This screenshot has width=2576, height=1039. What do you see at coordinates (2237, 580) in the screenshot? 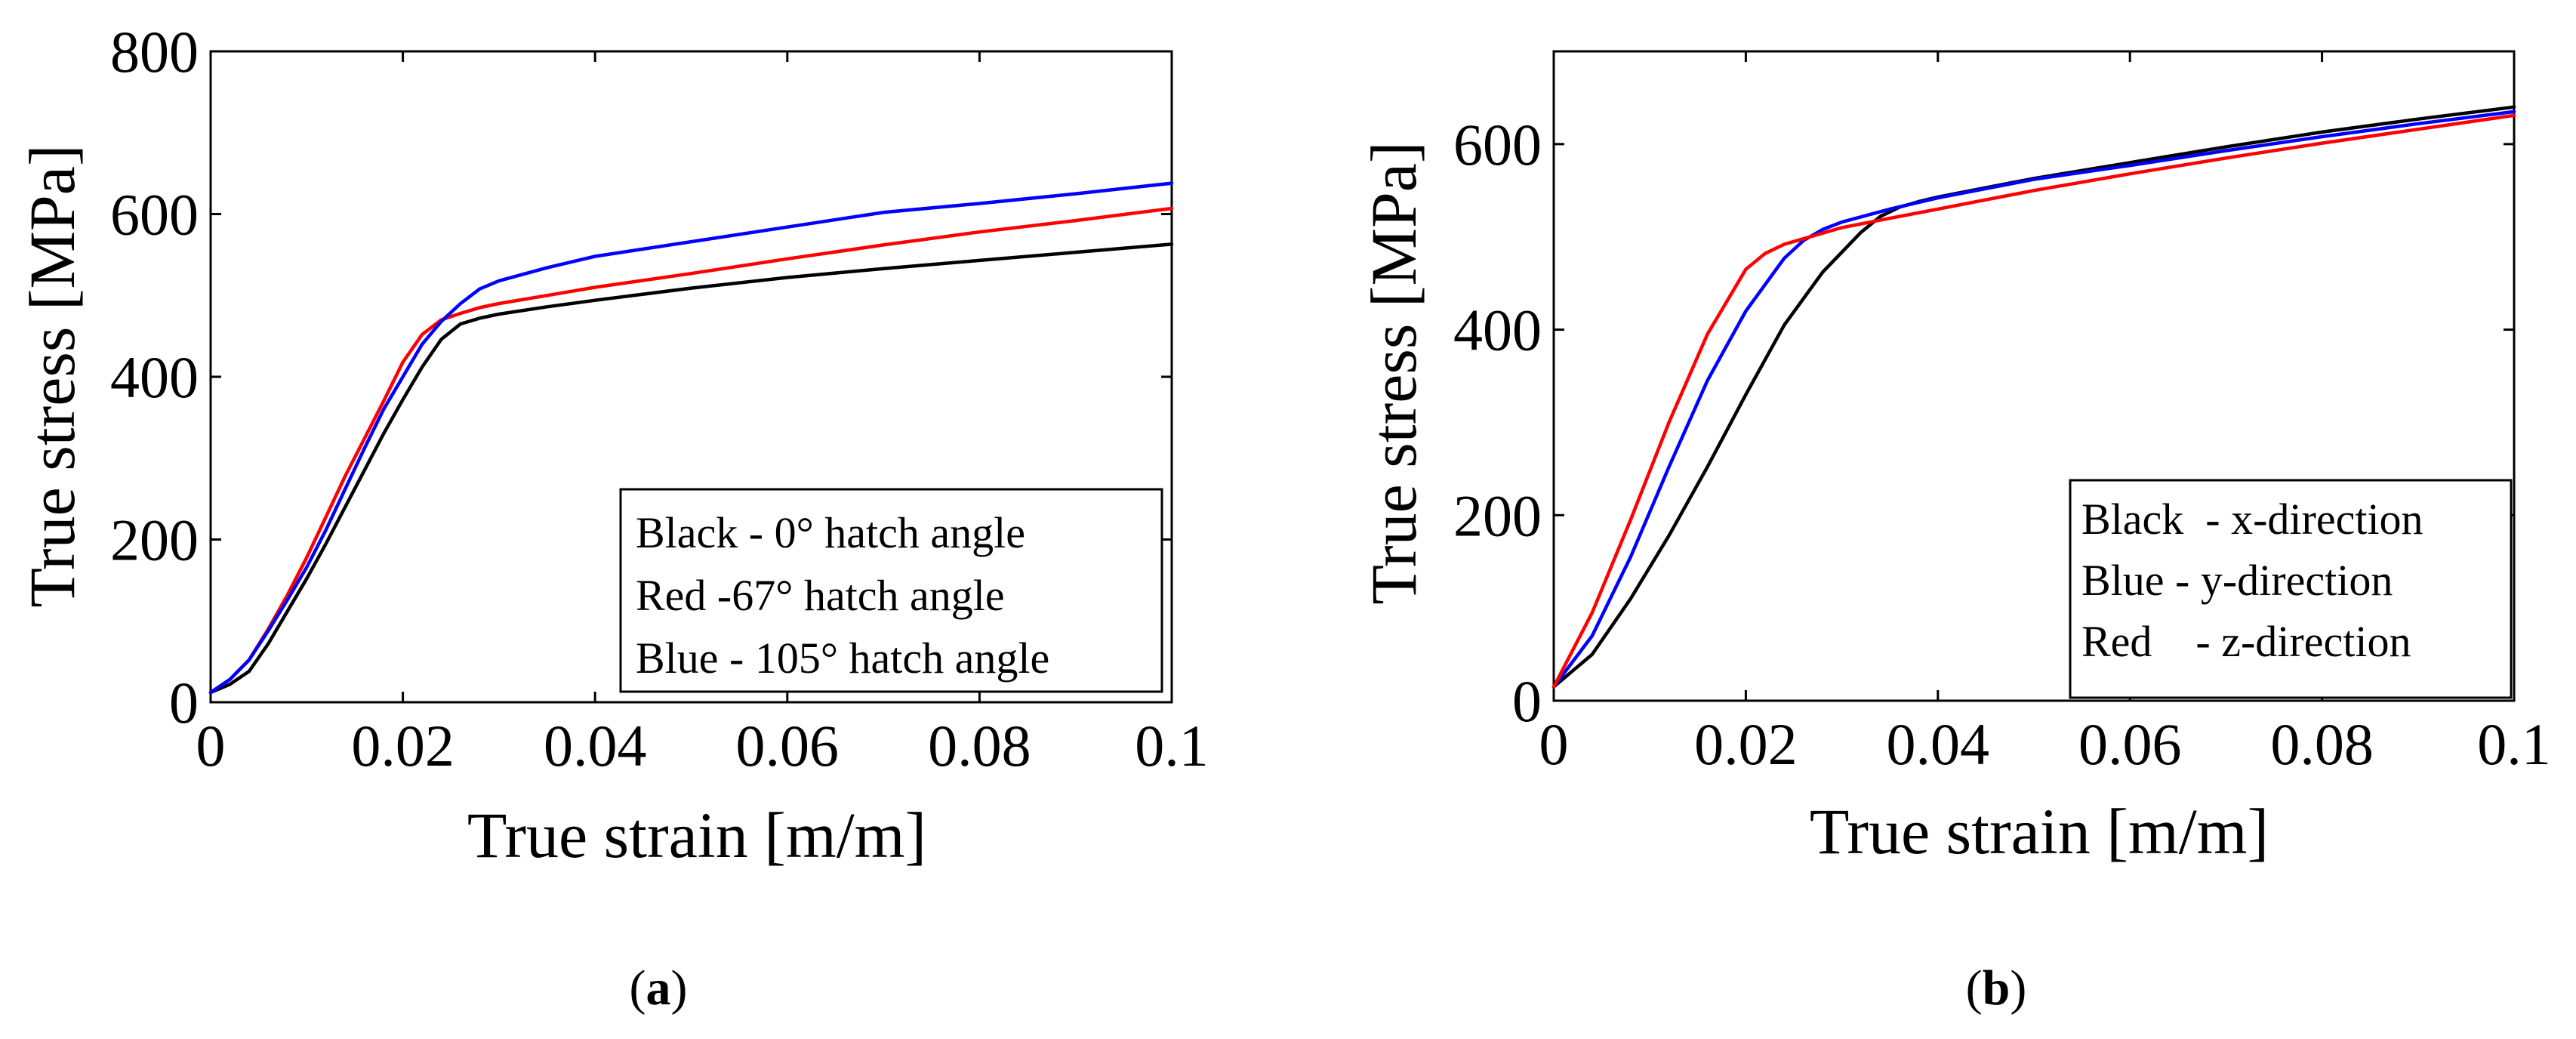
I see `legend-entry: Blue - y-direction` at bounding box center [2237, 580].